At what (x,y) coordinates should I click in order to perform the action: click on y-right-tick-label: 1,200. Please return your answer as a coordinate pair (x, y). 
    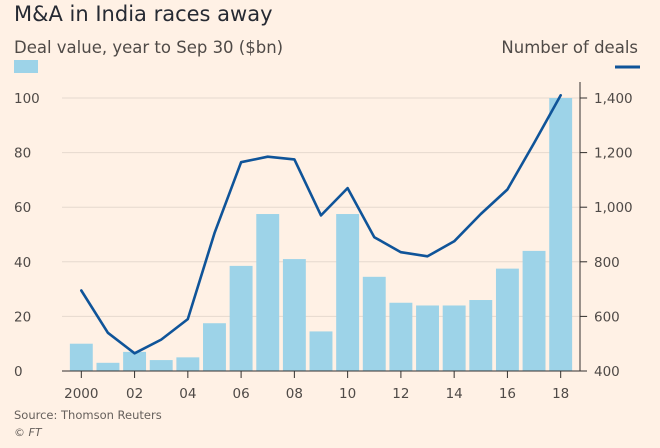
    Looking at the image, I should click on (613, 154).